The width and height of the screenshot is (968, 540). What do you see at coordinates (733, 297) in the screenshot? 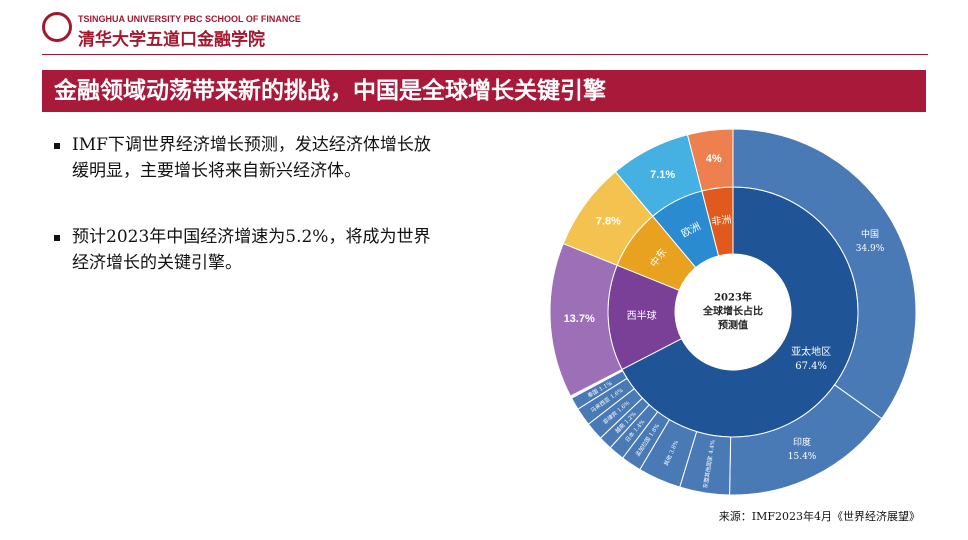
I see `center-label: 2023年` at bounding box center [733, 297].